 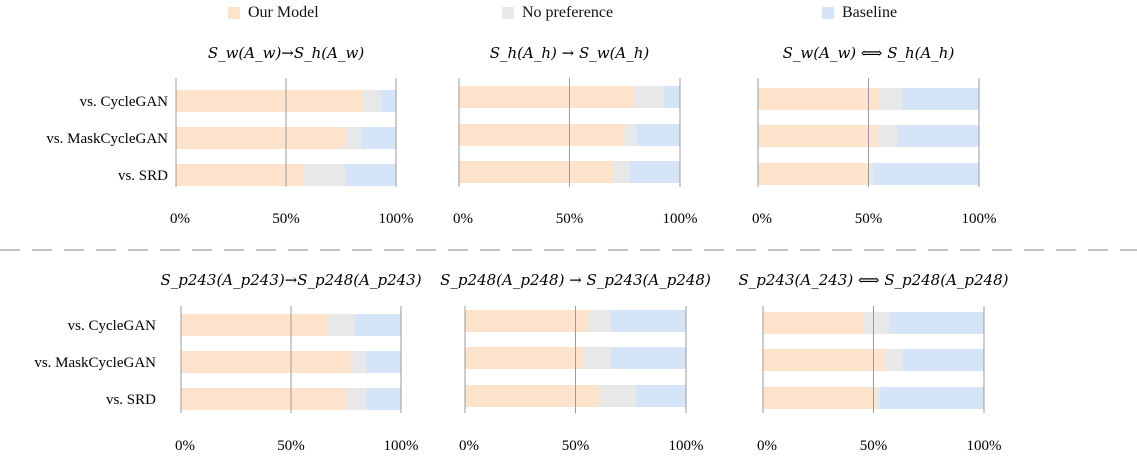 What do you see at coordinates (869, 219) in the screenshot?
I see `xtick-label-3-2: 50%` at bounding box center [869, 219].